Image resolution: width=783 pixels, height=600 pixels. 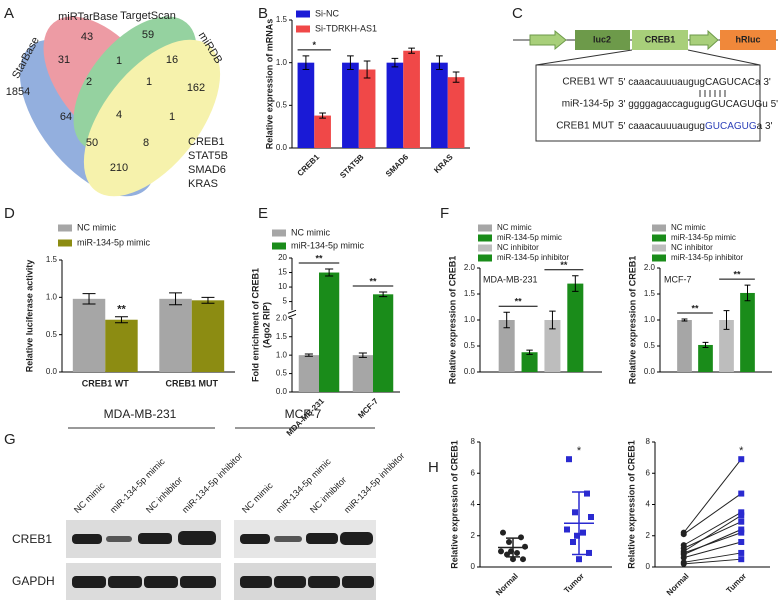 What do you see at coordinates (660, 39) in the screenshot?
I see `element-label: CREB1` at bounding box center [660, 39].